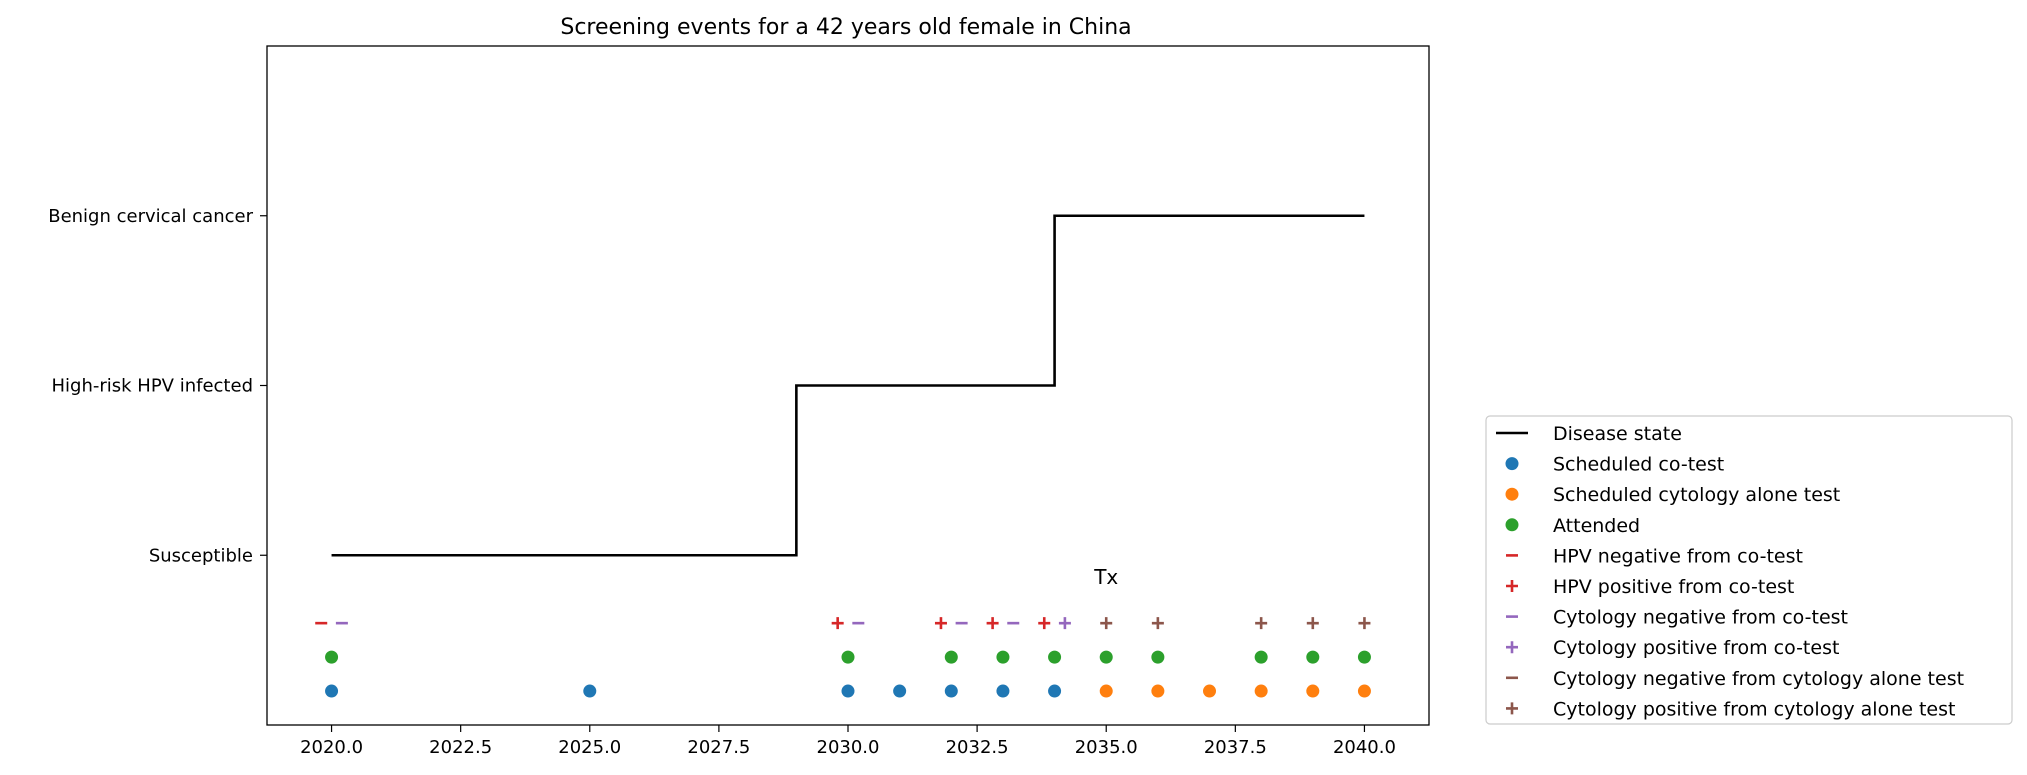  I want to click on annotation-label: Tx, so click(1105, 577).